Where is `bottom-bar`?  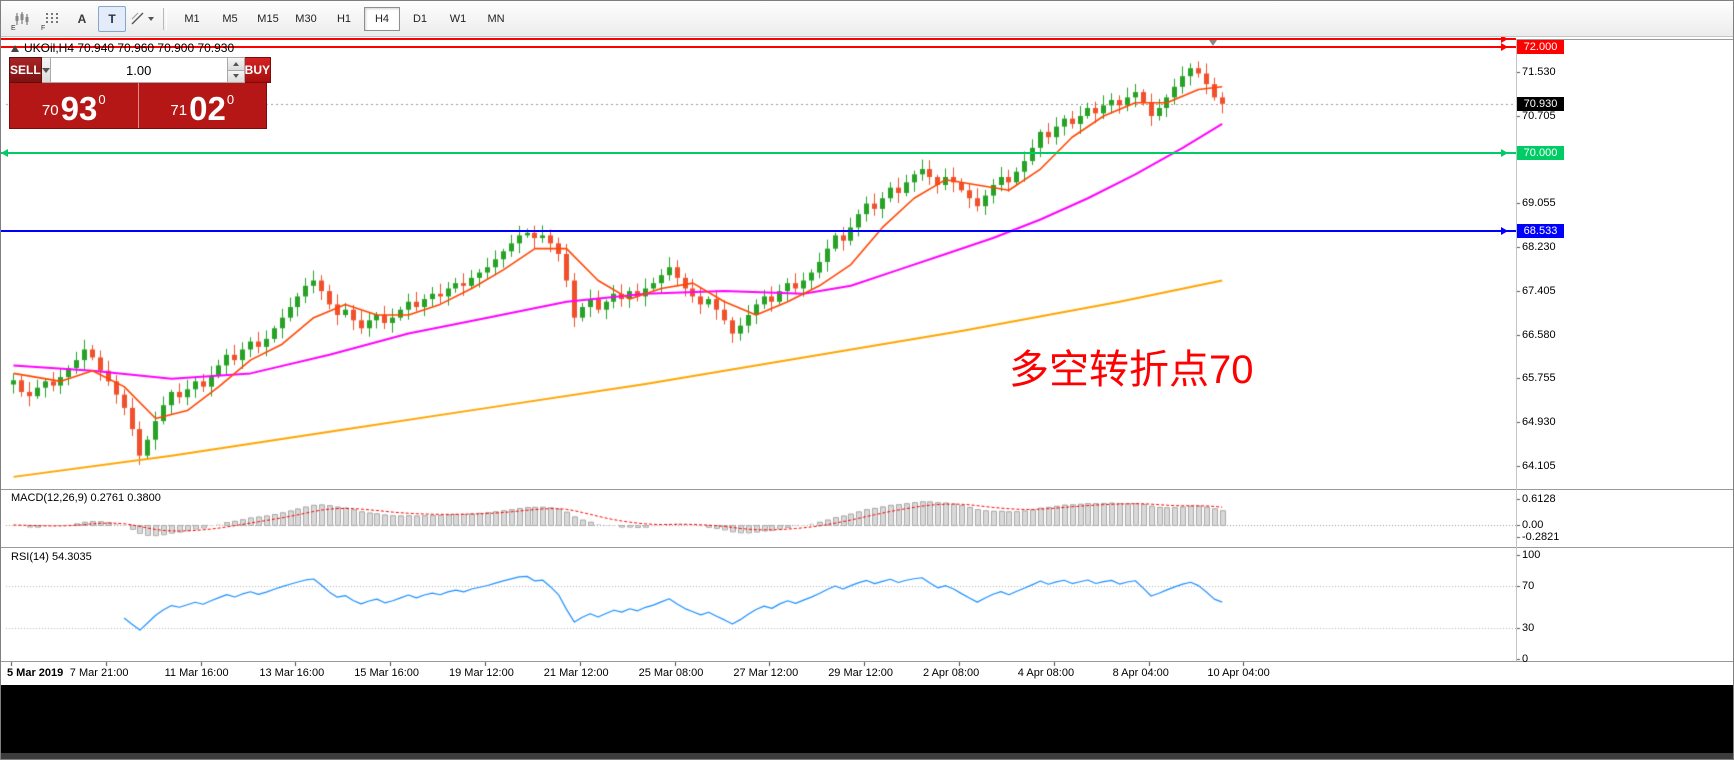 bottom-bar is located at coordinates (867, 722).